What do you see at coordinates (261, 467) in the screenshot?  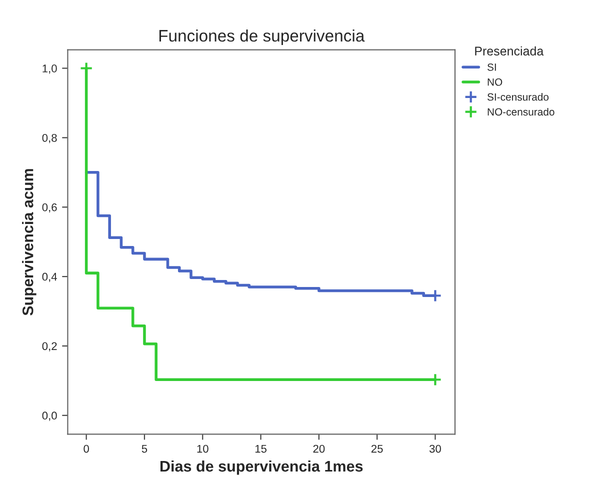 I see `x-axis-title: Dias de supervivencia 1mes` at bounding box center [261, 467].